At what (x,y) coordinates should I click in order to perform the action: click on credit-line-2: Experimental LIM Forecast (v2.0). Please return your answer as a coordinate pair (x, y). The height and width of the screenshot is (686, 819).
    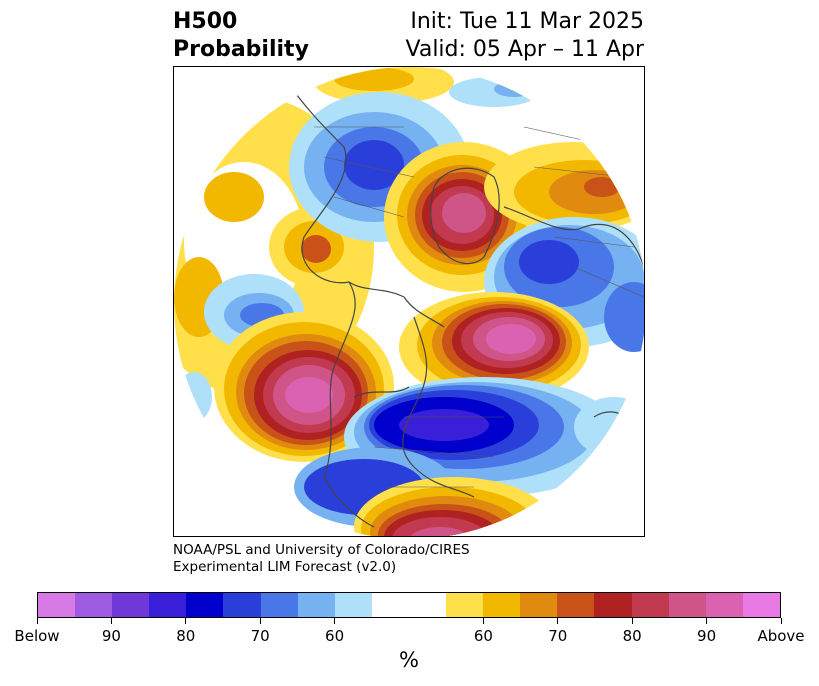
    Looking at the image, I should click on (285, 567).